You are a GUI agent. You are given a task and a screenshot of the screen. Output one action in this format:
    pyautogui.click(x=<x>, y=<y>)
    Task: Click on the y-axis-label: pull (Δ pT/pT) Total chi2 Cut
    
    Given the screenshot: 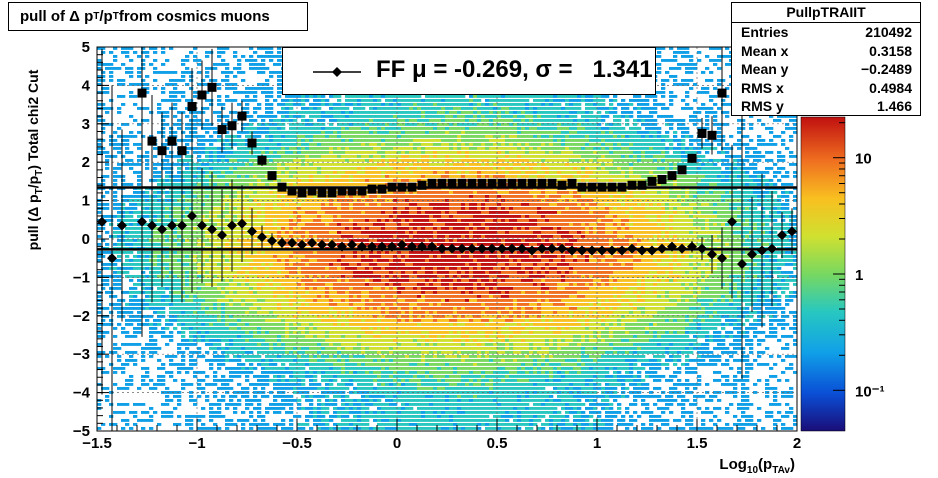 What is the action you would take?
    pyautogui.click(x=35, y=159)
    